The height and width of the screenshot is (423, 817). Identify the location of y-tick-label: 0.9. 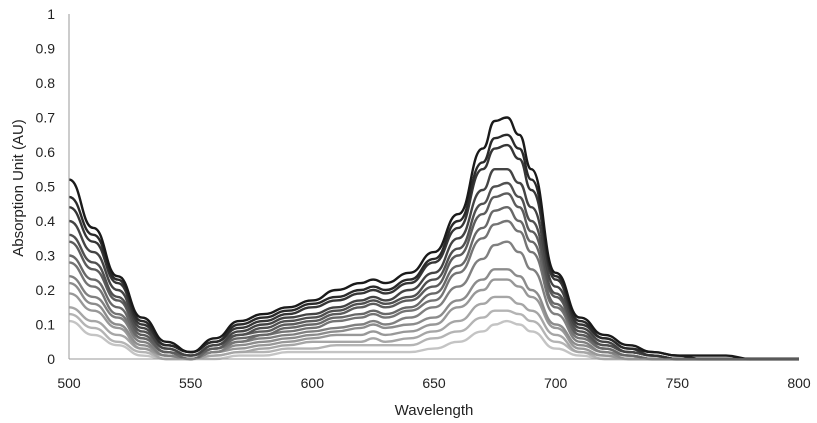
(46, 49).